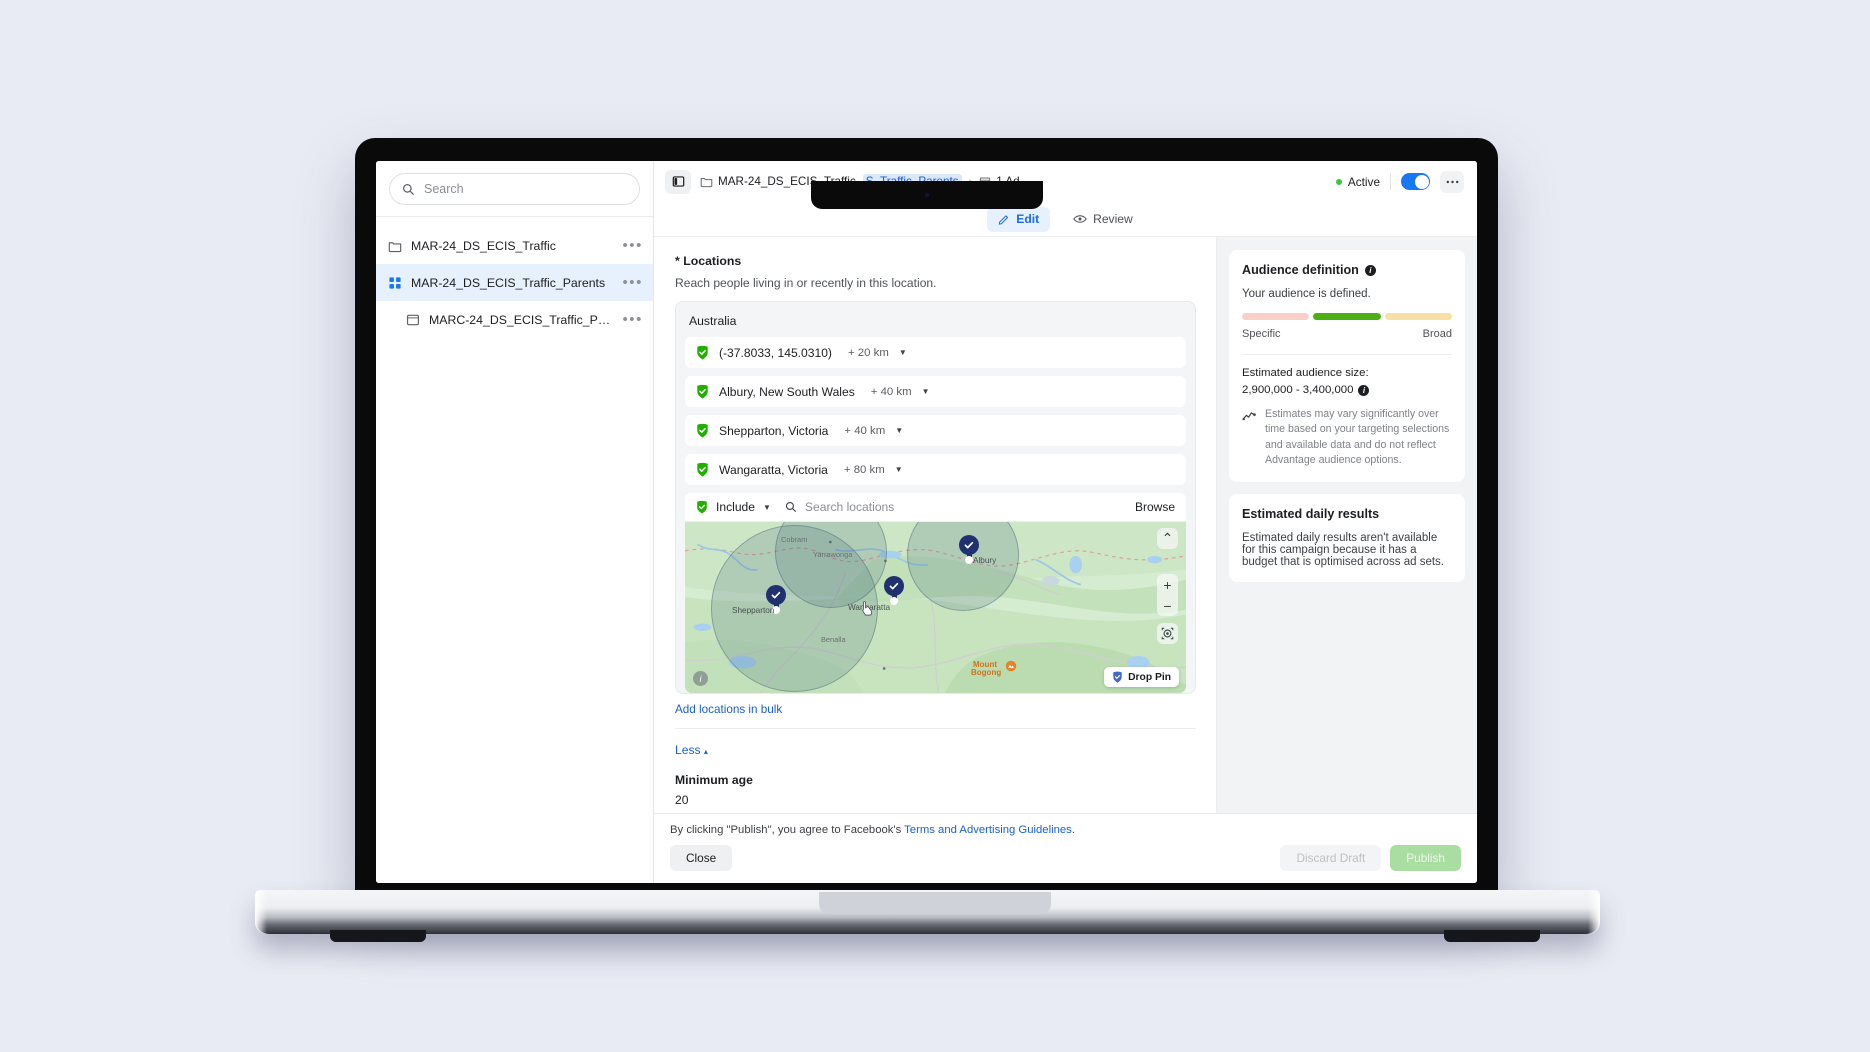 The height and width of the screenshot is (1052, 1870). What do you see at coordinates (935, 469) in the screenshot?
I see `location-row: Wangaratta, Victoria + 80 km ▼` at bounding box center [935, 469].